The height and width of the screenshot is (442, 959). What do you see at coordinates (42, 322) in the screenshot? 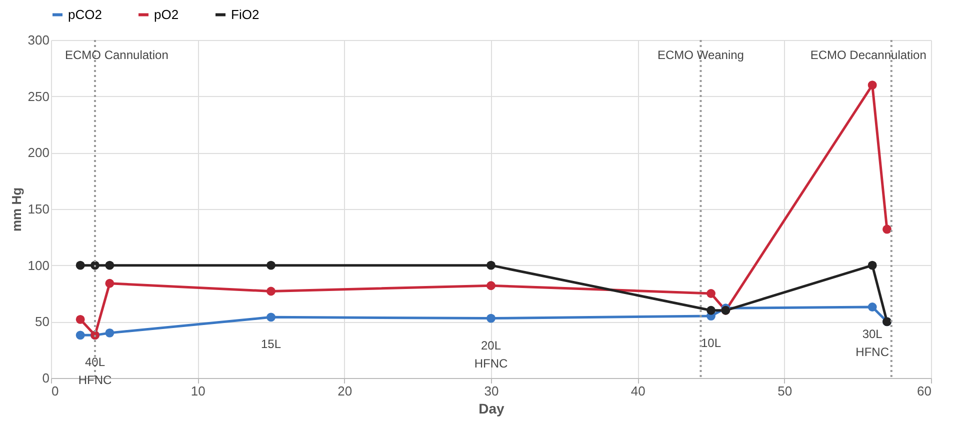
I see `y-tick-label: 50` at bounding box center [42, 322].